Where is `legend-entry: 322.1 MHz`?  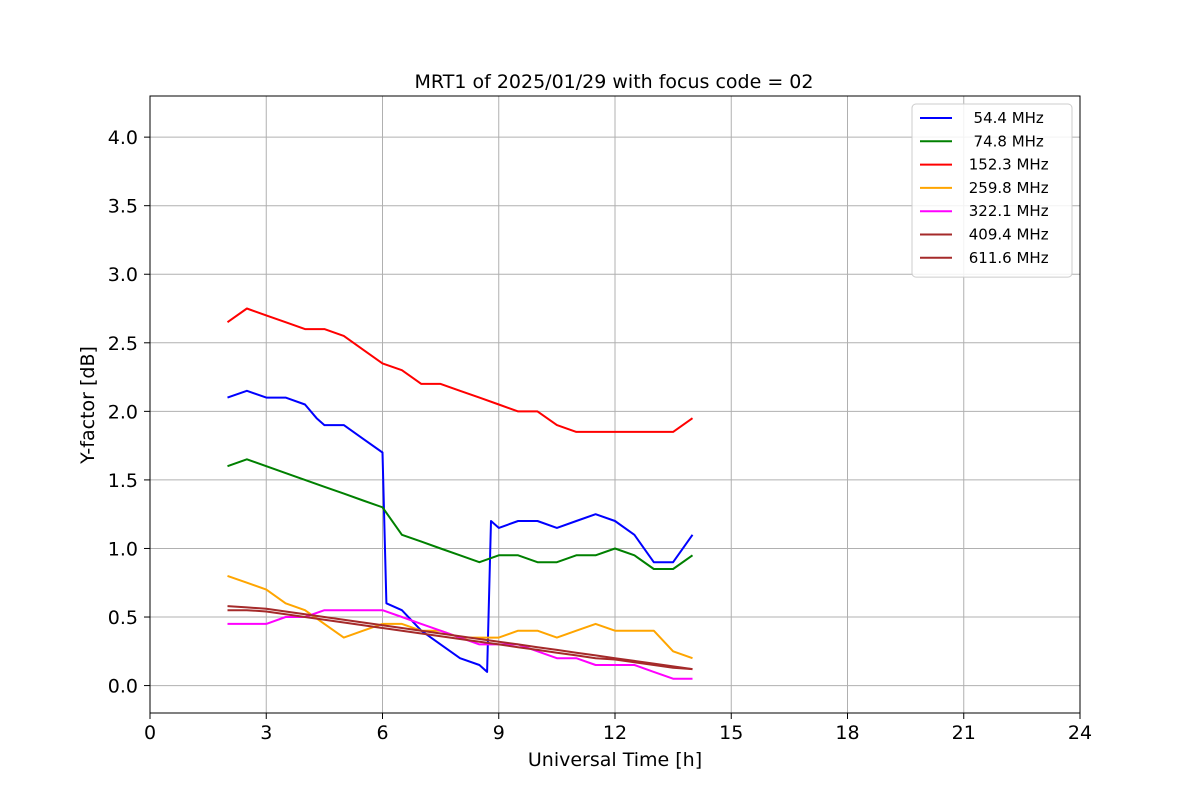 legend-entry: 322.1 MHz is located at coordinates (1006, 211).